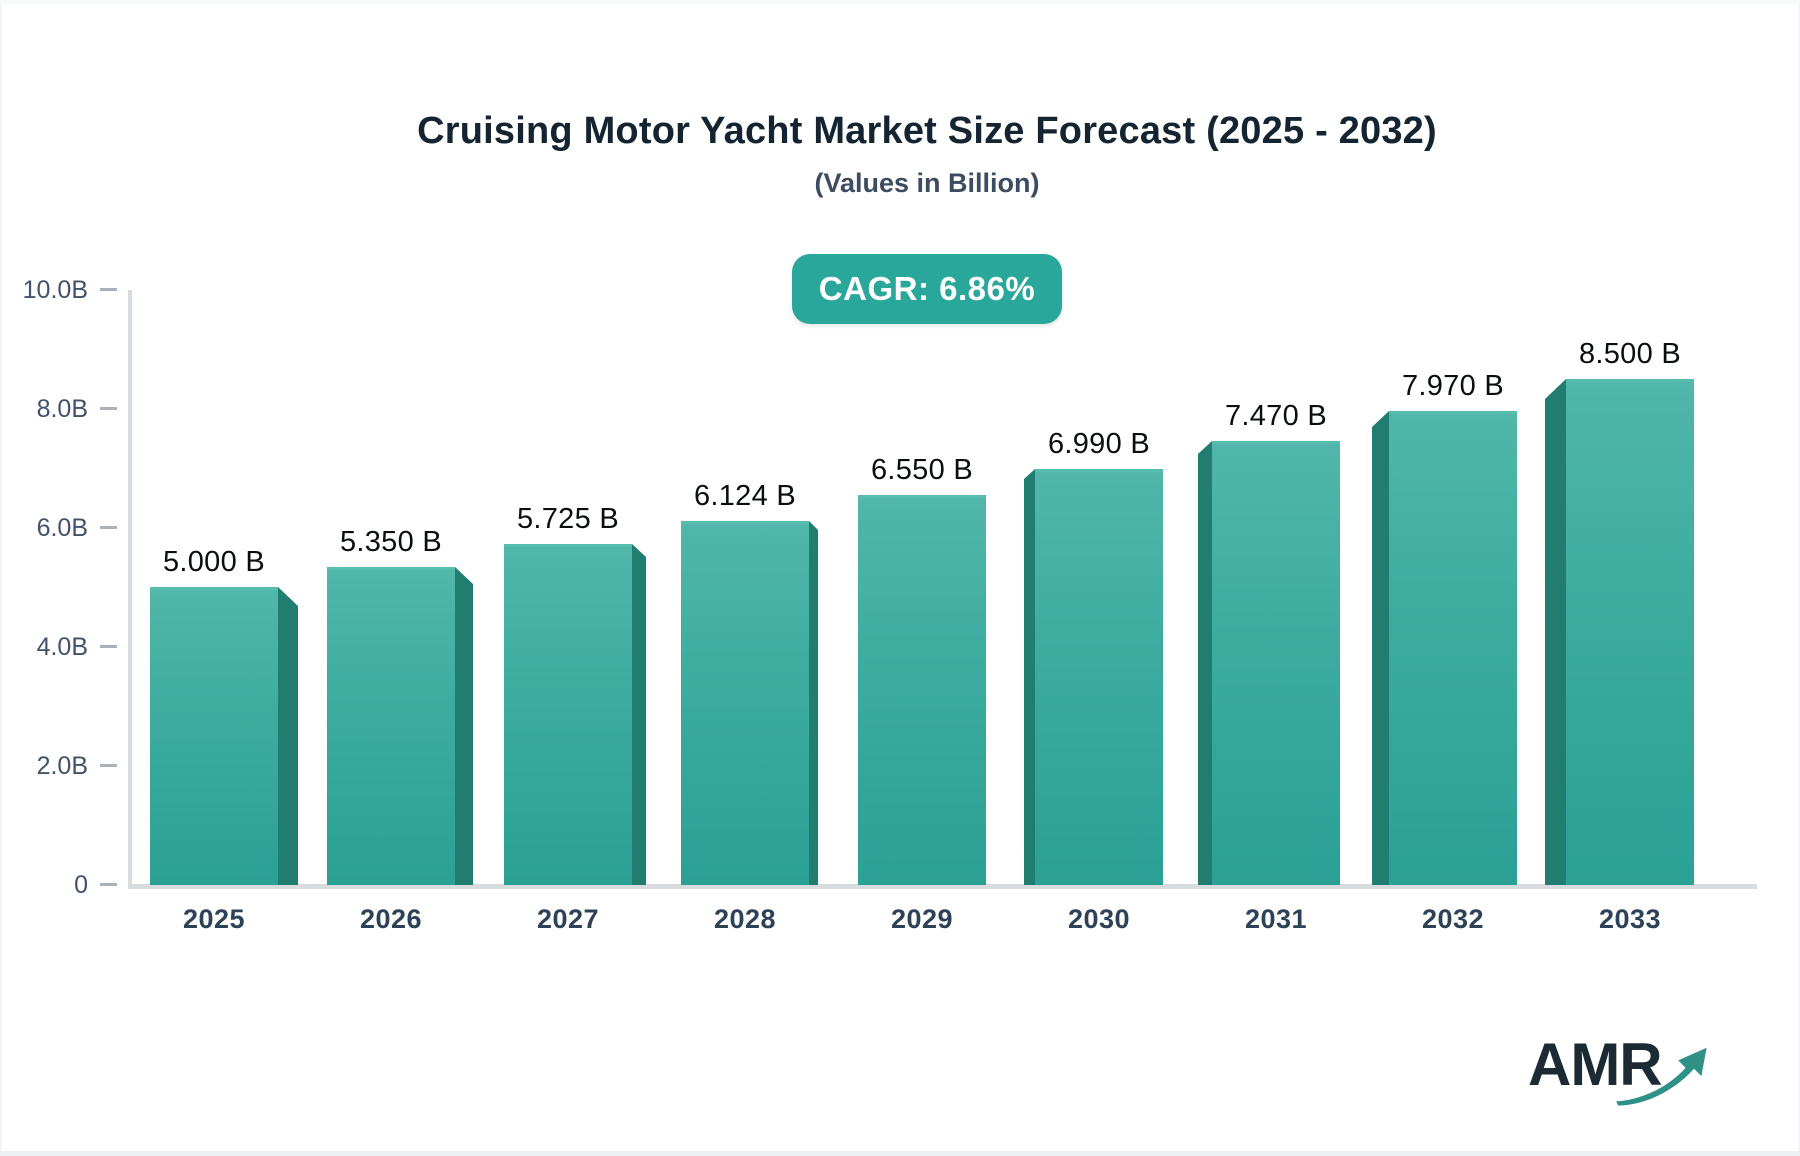 The image size is (1800, 1156). I want to click on x-axis-category-label: 2027, so click(568, 919).